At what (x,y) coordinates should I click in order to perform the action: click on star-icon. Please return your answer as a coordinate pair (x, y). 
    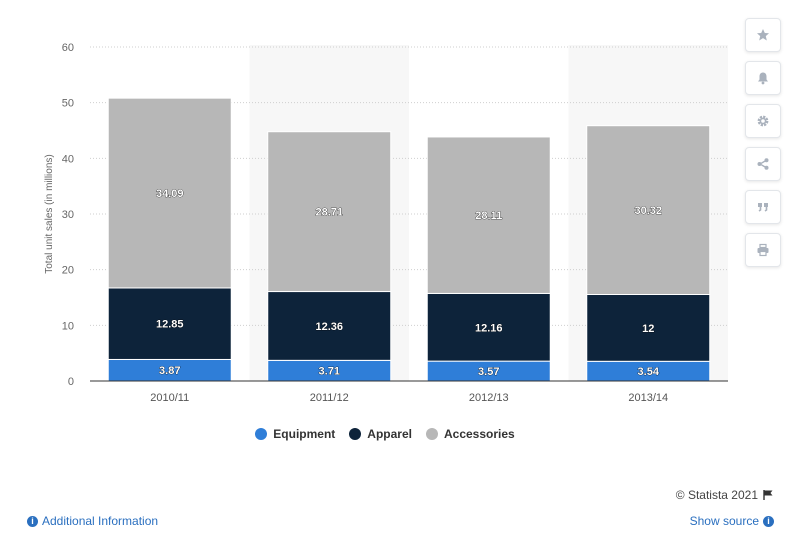
    Looking at the image, I should click on (763, 35).